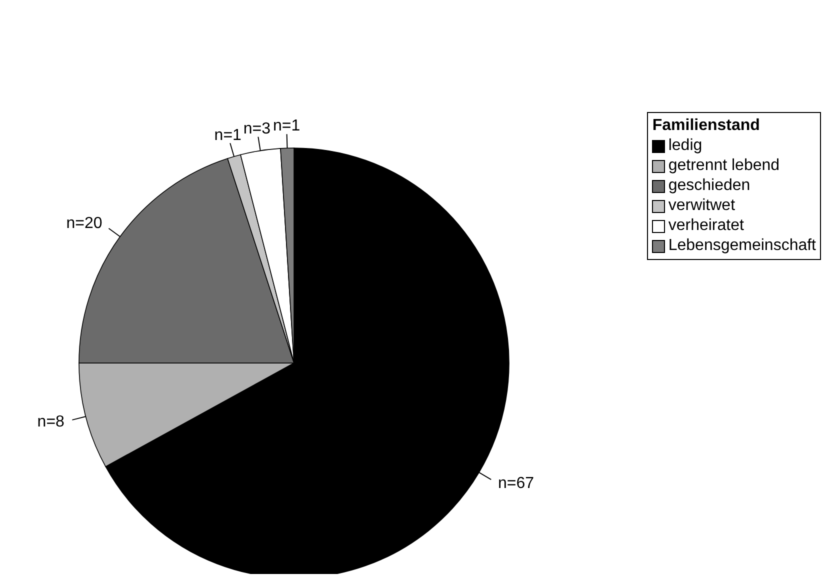 Image resolution: width=829 pixels, height=582 pixels. Describe the element at coordinates (257, 129) in the screenshot. I see `data-label: n=3` at that location.